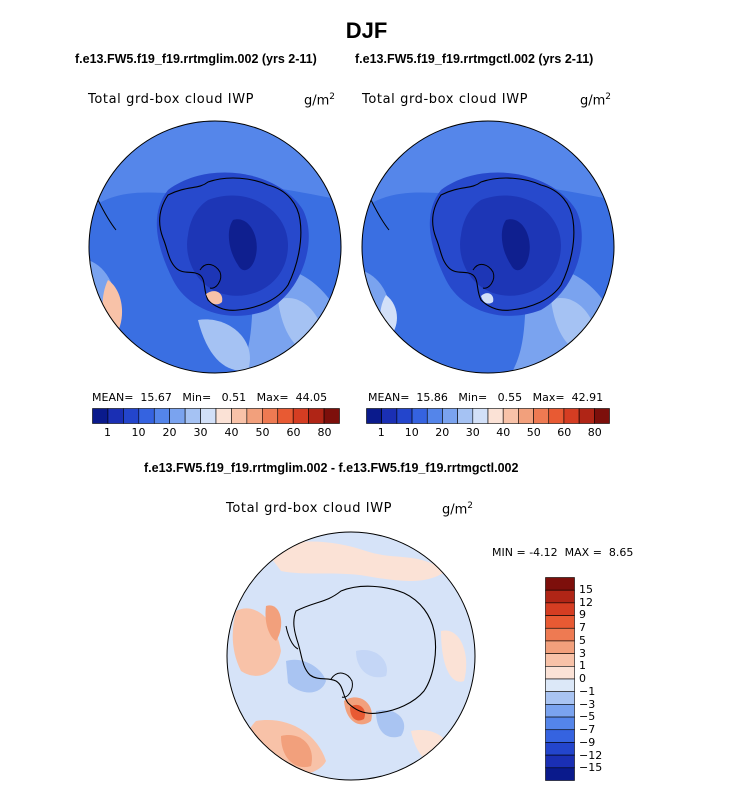 The image size is (733, 789). I want to click on colorbar-tick-label: −1, so click(587, 691).